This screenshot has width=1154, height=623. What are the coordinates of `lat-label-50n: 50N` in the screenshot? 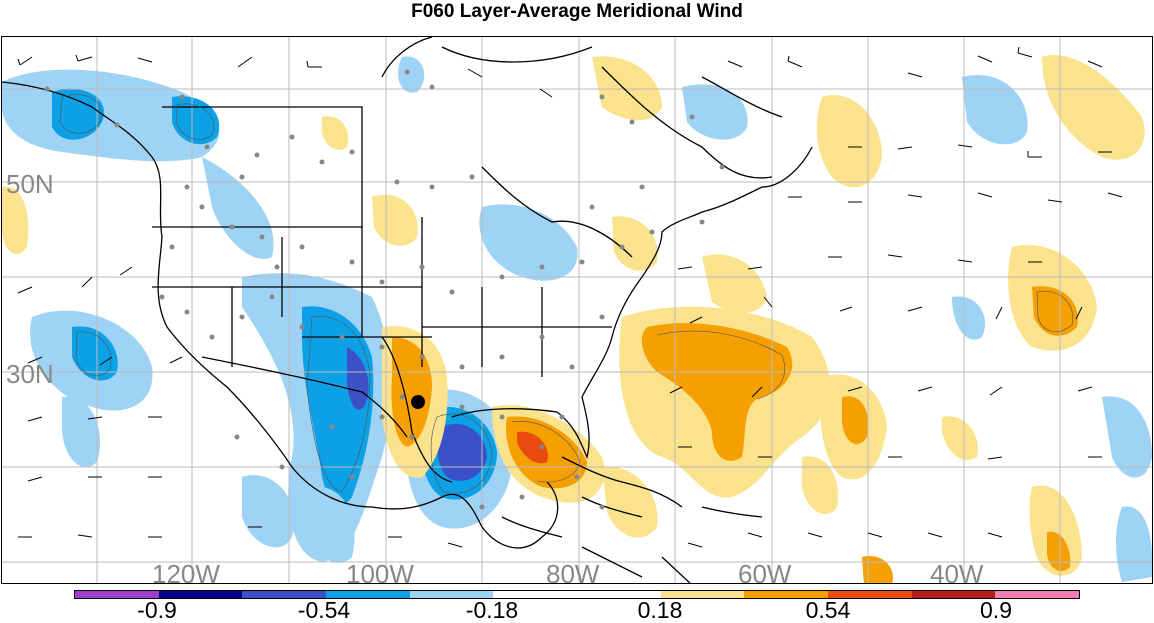 It's located at (30, 184).